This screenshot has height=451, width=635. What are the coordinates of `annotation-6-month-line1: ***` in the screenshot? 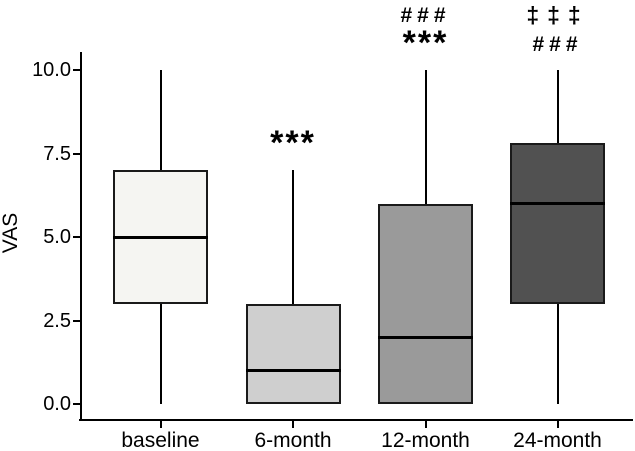 It's located at (293, 143).